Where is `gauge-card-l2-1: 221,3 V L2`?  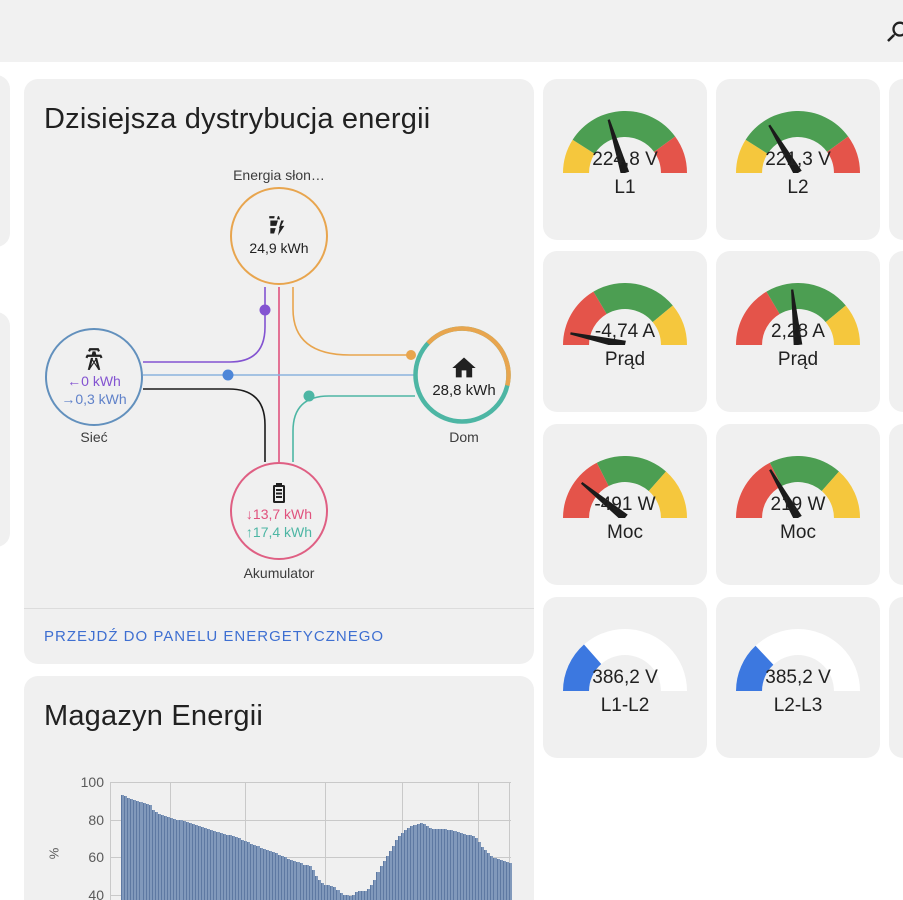 gauge-card-l2-1: 221,3 V L2 is located at coordinates (798, 159).